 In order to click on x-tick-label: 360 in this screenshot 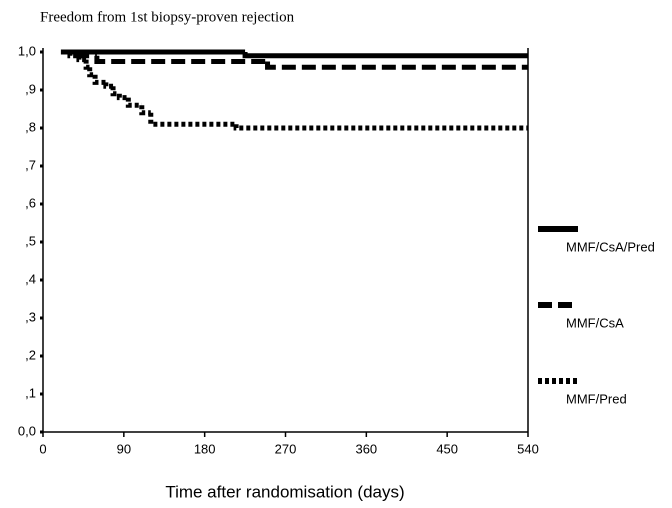, I will do `click(366, 448)`.